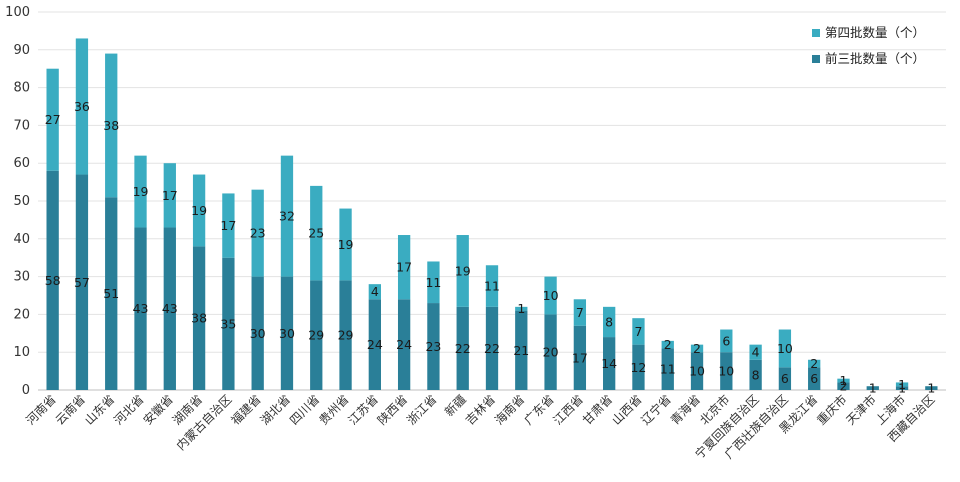  Describe the element at coordinates (21, 125) in the screenshot. I see `y-tick-label: 70` at that location.